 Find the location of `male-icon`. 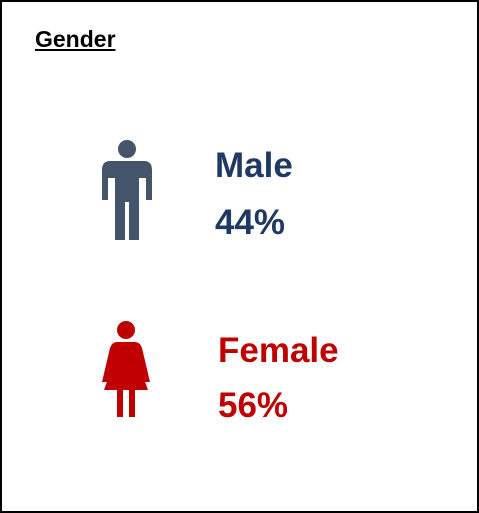

male-icon is located at coordinates (127, 190).